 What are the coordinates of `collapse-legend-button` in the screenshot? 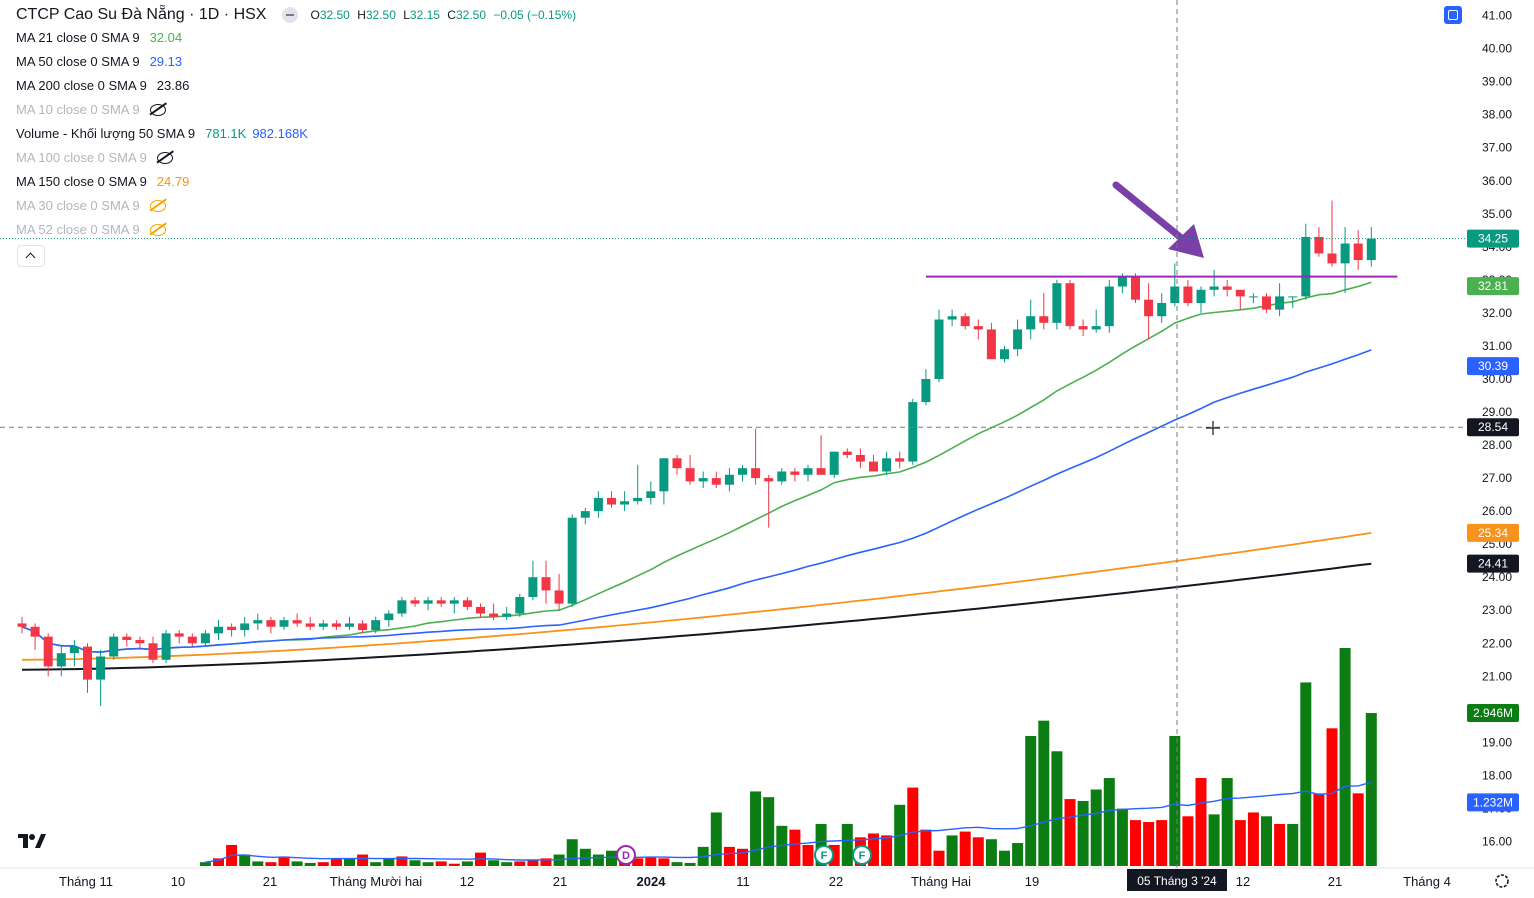 It's located at (31, 256).